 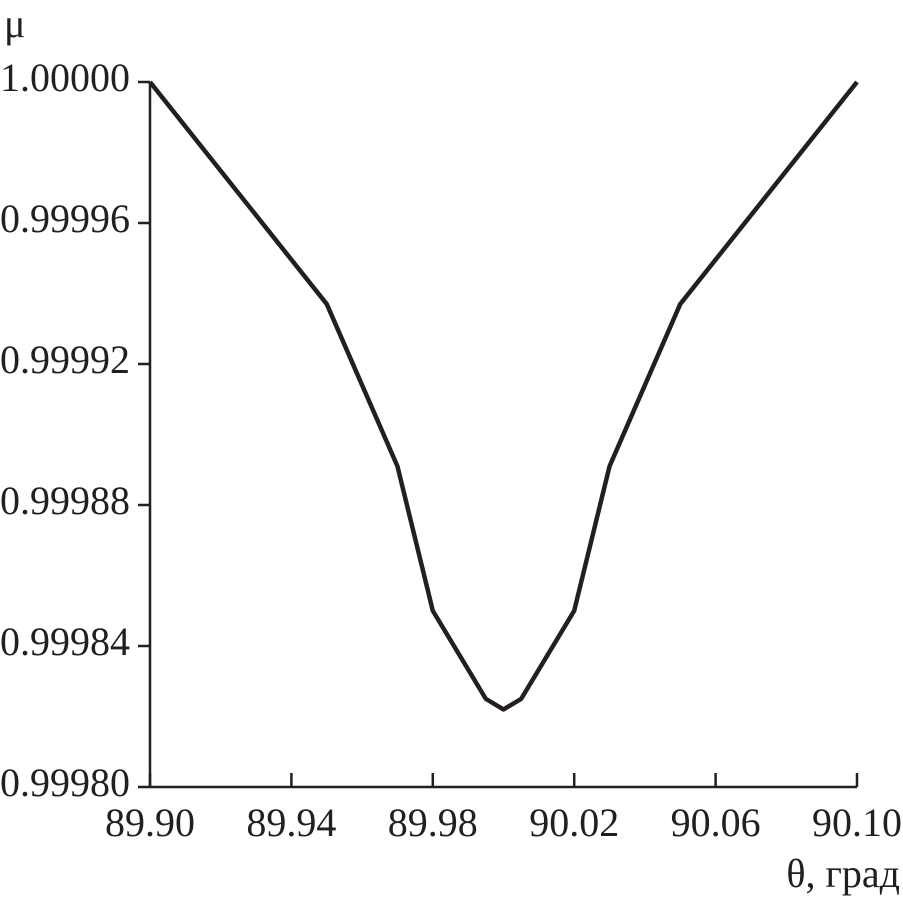 What do you see at coordinates (291, 822) in the screenshot?
I see `x-tick-label: 89.94` at bounding box center [291, 822].